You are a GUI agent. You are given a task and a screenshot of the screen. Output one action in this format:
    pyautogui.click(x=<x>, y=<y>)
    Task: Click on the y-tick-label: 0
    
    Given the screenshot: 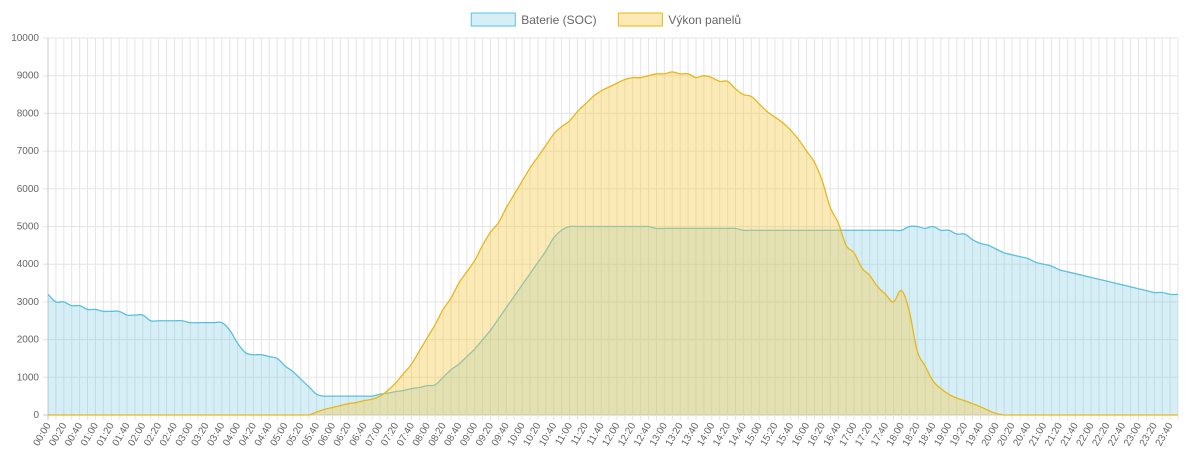 What is the action you would take?
    pyautogui.click(x=36, y=415)
    